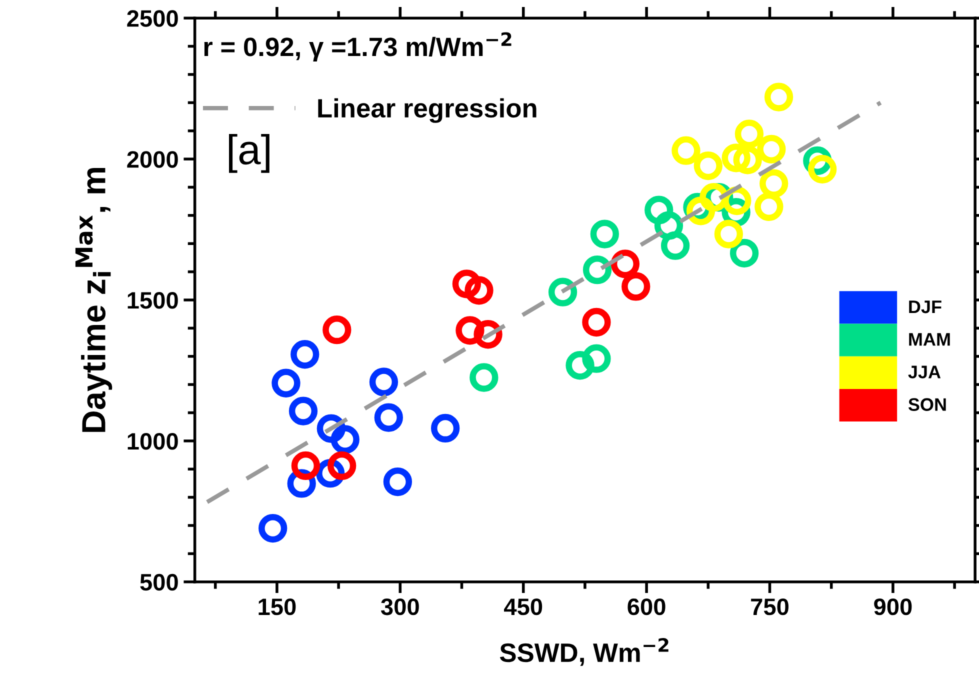 The width and height of the screenshot is (979, 696). I want to click on y-tick-label: 1500, so click(153, 300).